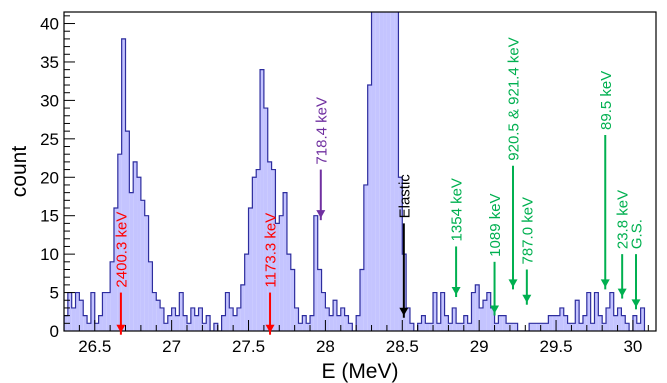 This screenshot has height=383, width=667. What do you see at coordinates (171, 346) in the screenshot?
I see `x-tick-label: 27` at bounding box center [171, 346].